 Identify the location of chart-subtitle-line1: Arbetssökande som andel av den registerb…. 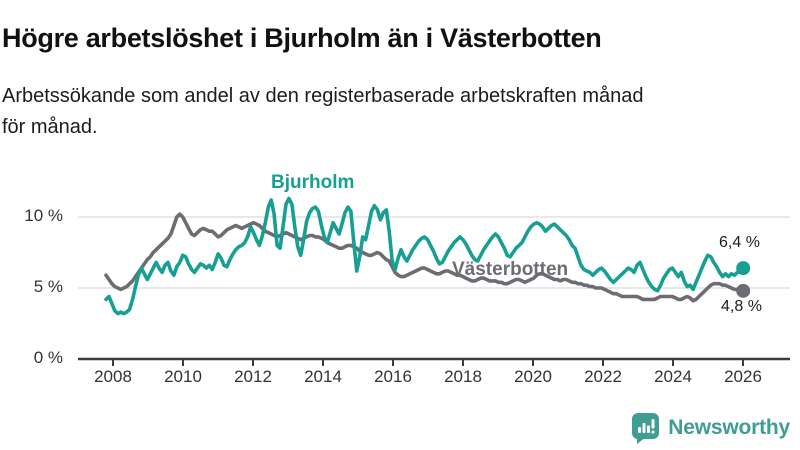
(323, 96).